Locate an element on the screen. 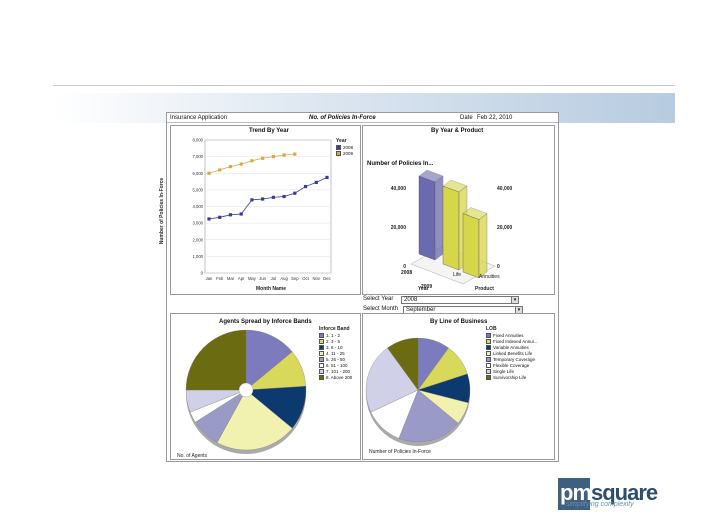 This screenshot has height=515, width=728. x-tick-label: Dec is located at coordinates (326, 278).